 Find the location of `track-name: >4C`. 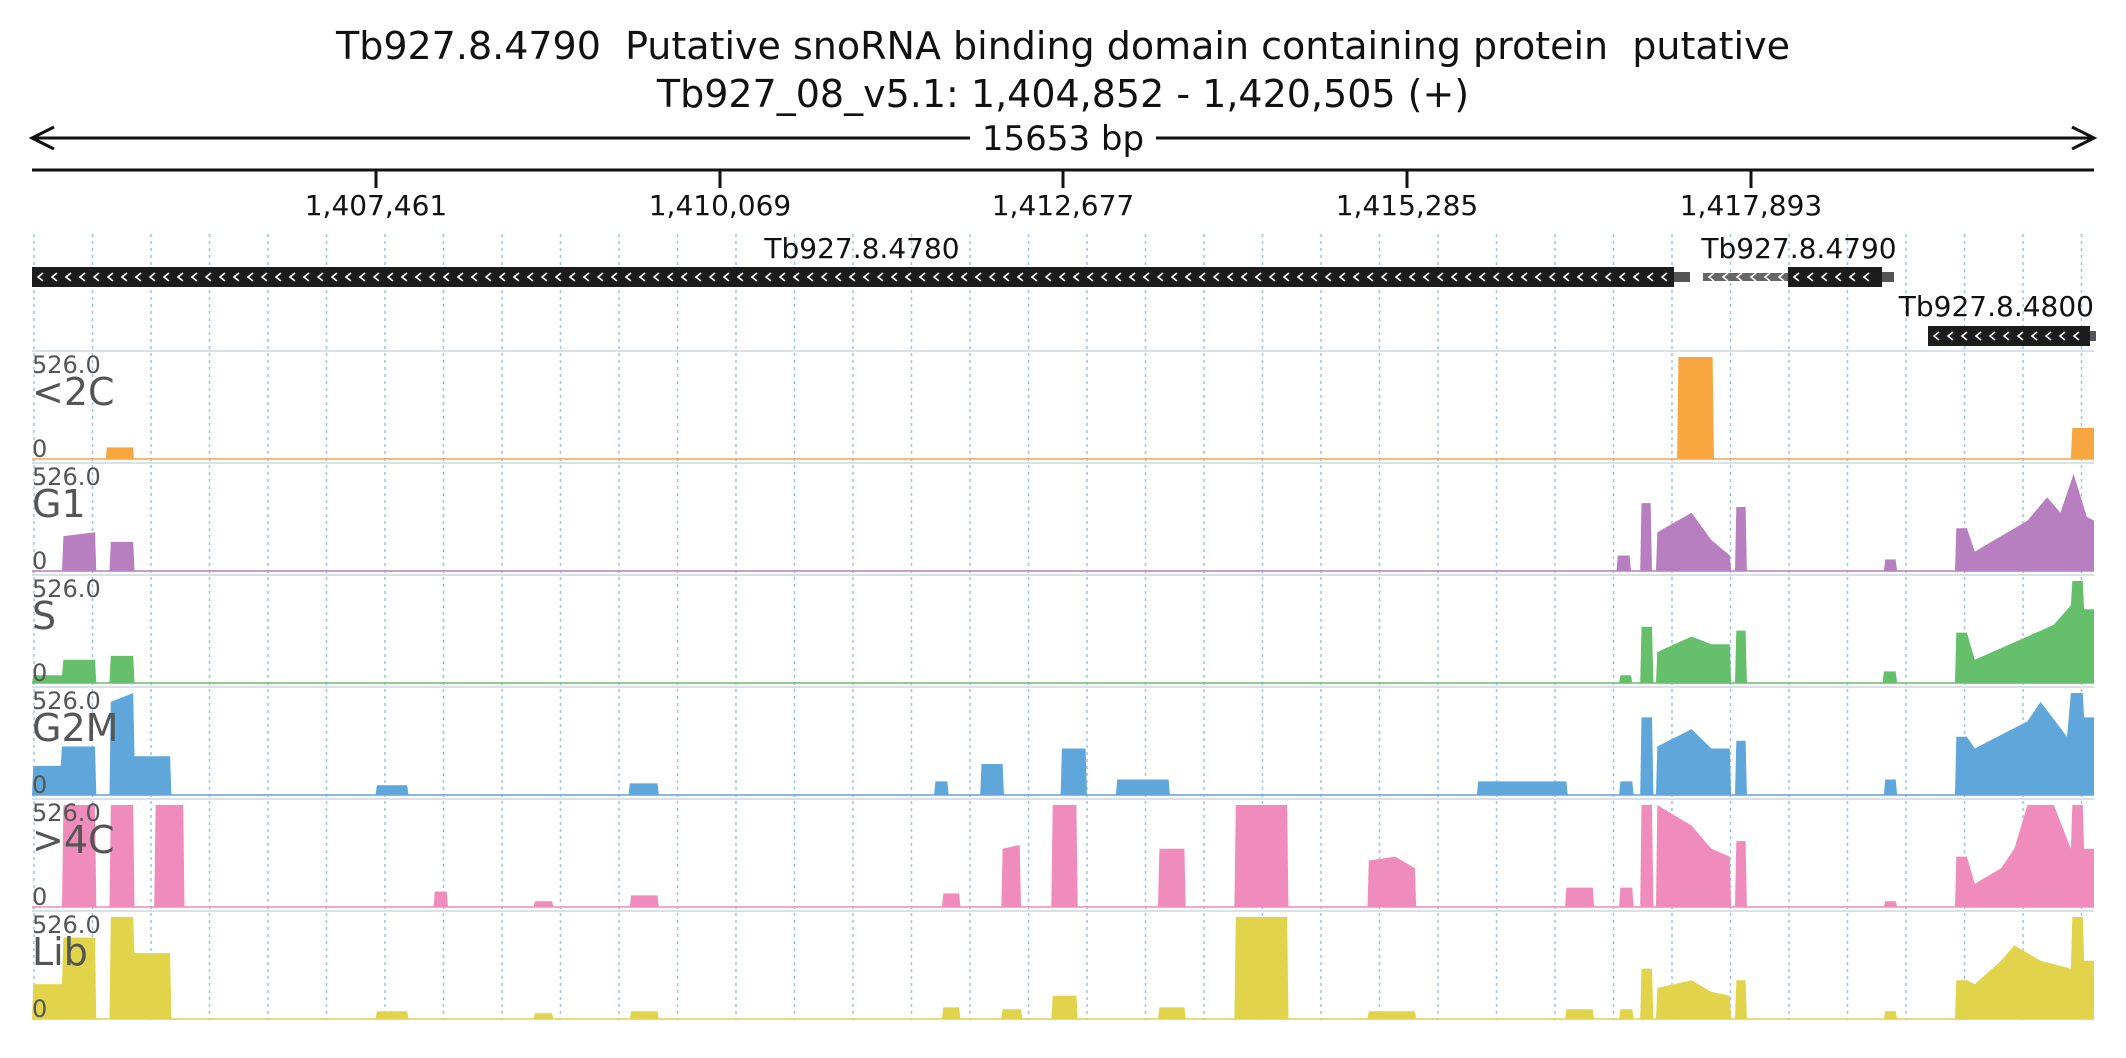

track-name: >4C is located at coordinates (73, 840).